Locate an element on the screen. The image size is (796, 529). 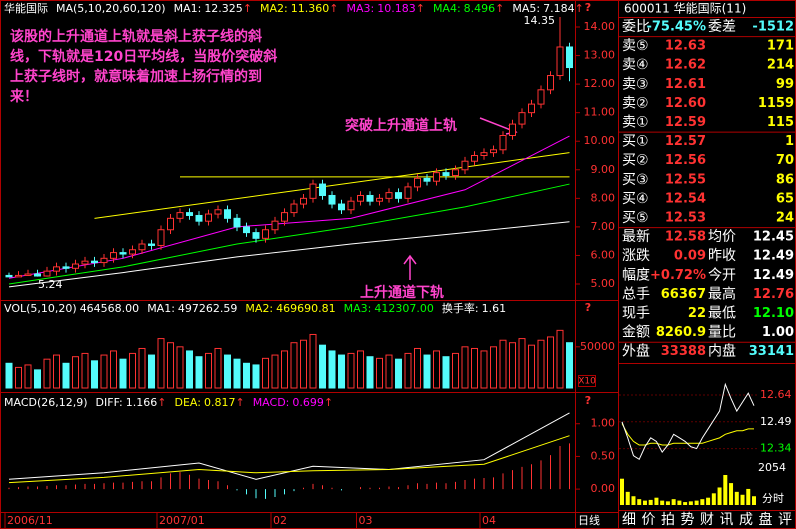
row-value: 12.53 is located at coordinates (685, 218).